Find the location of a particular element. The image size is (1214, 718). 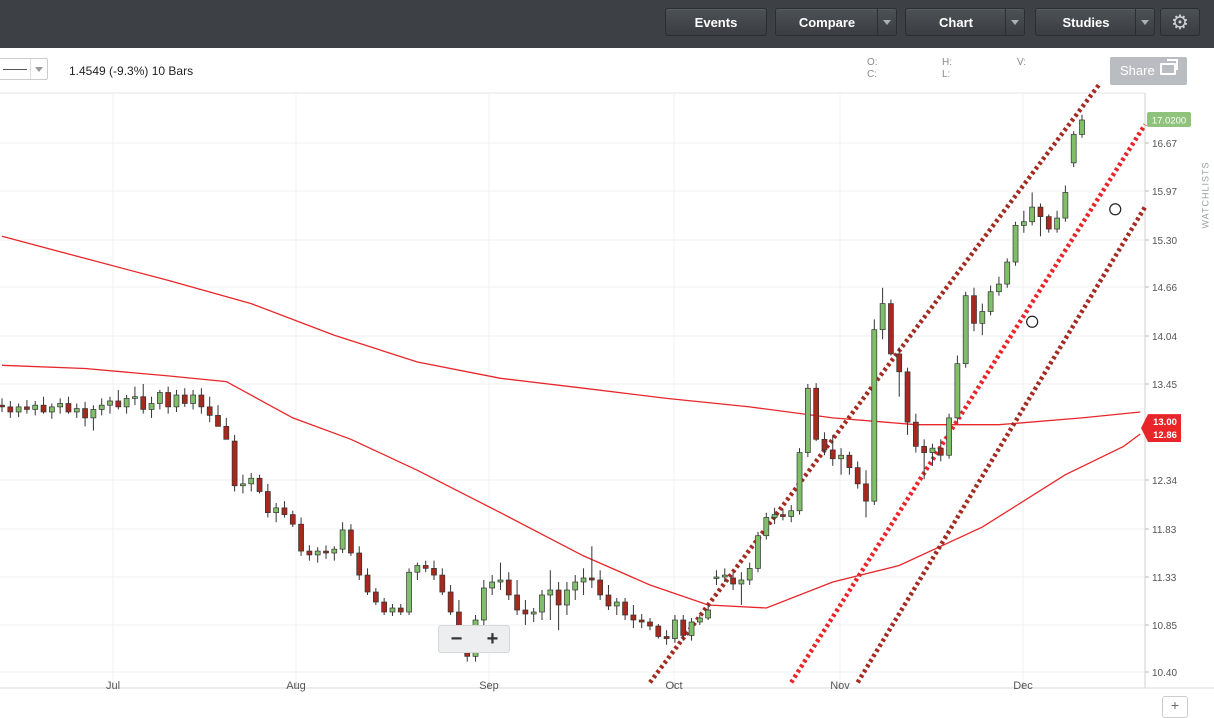

studies-button: Studies is located at coordinates (1095, 22).